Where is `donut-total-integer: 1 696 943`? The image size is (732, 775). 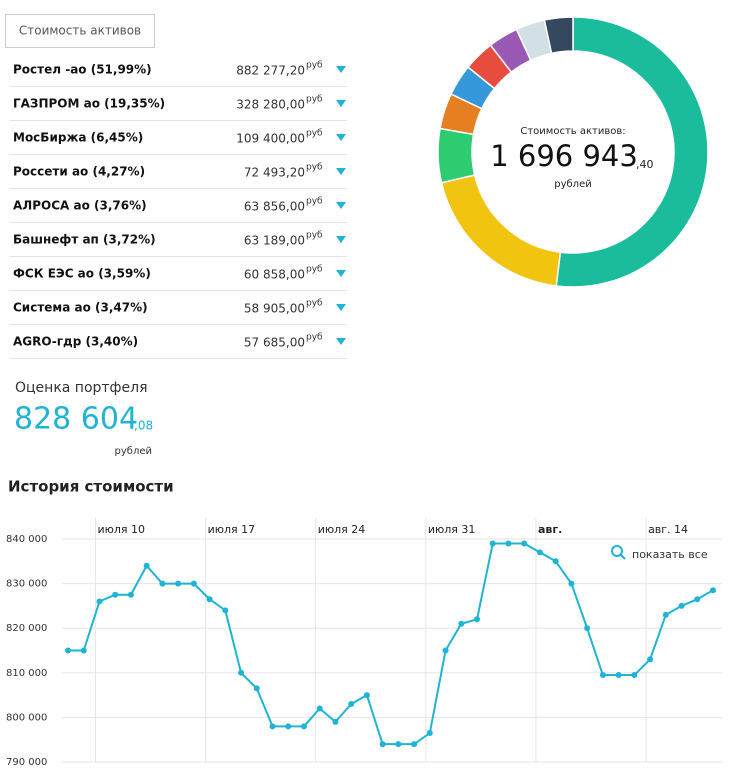 donut-total-integer: 1 696 943 is located at coordinates (564, 156).